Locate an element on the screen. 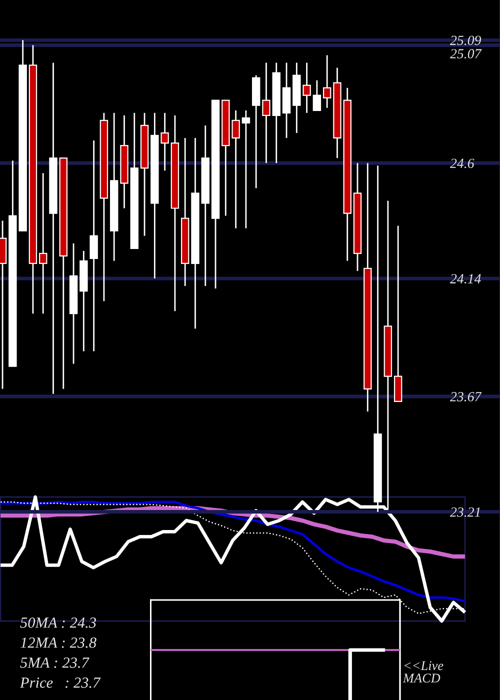 The height and width of the screenshot is (700, 500). annotation: 12MA : 23.8 is located at coordinates (58, 643).